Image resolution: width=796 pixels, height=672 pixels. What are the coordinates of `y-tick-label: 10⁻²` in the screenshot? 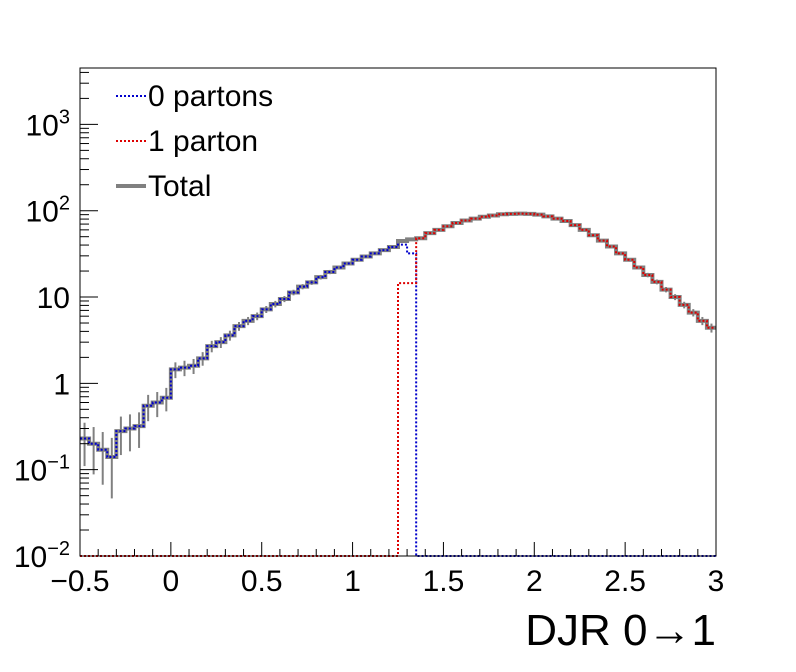 It's located at (42, 556).